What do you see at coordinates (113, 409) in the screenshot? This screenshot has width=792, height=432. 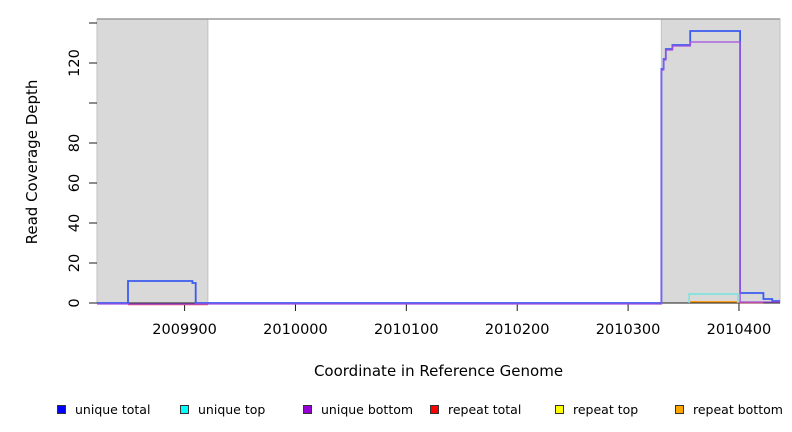 I see `legend-label: unique total` at bounding box center [113, 409].